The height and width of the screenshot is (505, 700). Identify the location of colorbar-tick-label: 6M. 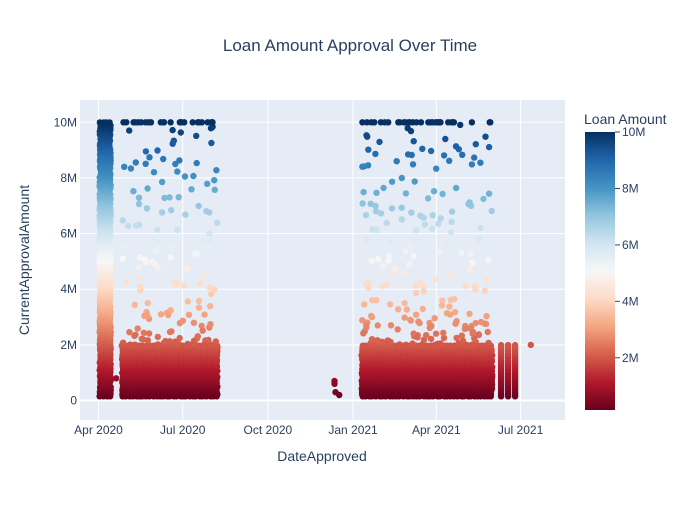
(630, 245).